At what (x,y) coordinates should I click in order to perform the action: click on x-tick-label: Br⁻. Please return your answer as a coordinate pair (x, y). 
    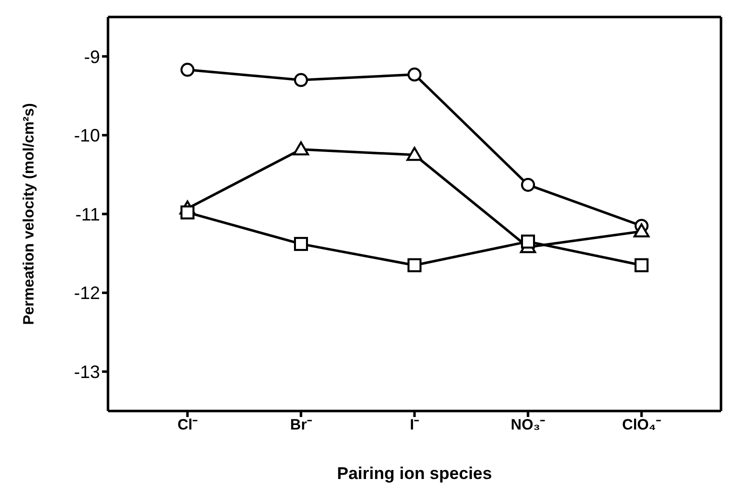
    Looking at the image, I should click on (301, 425).